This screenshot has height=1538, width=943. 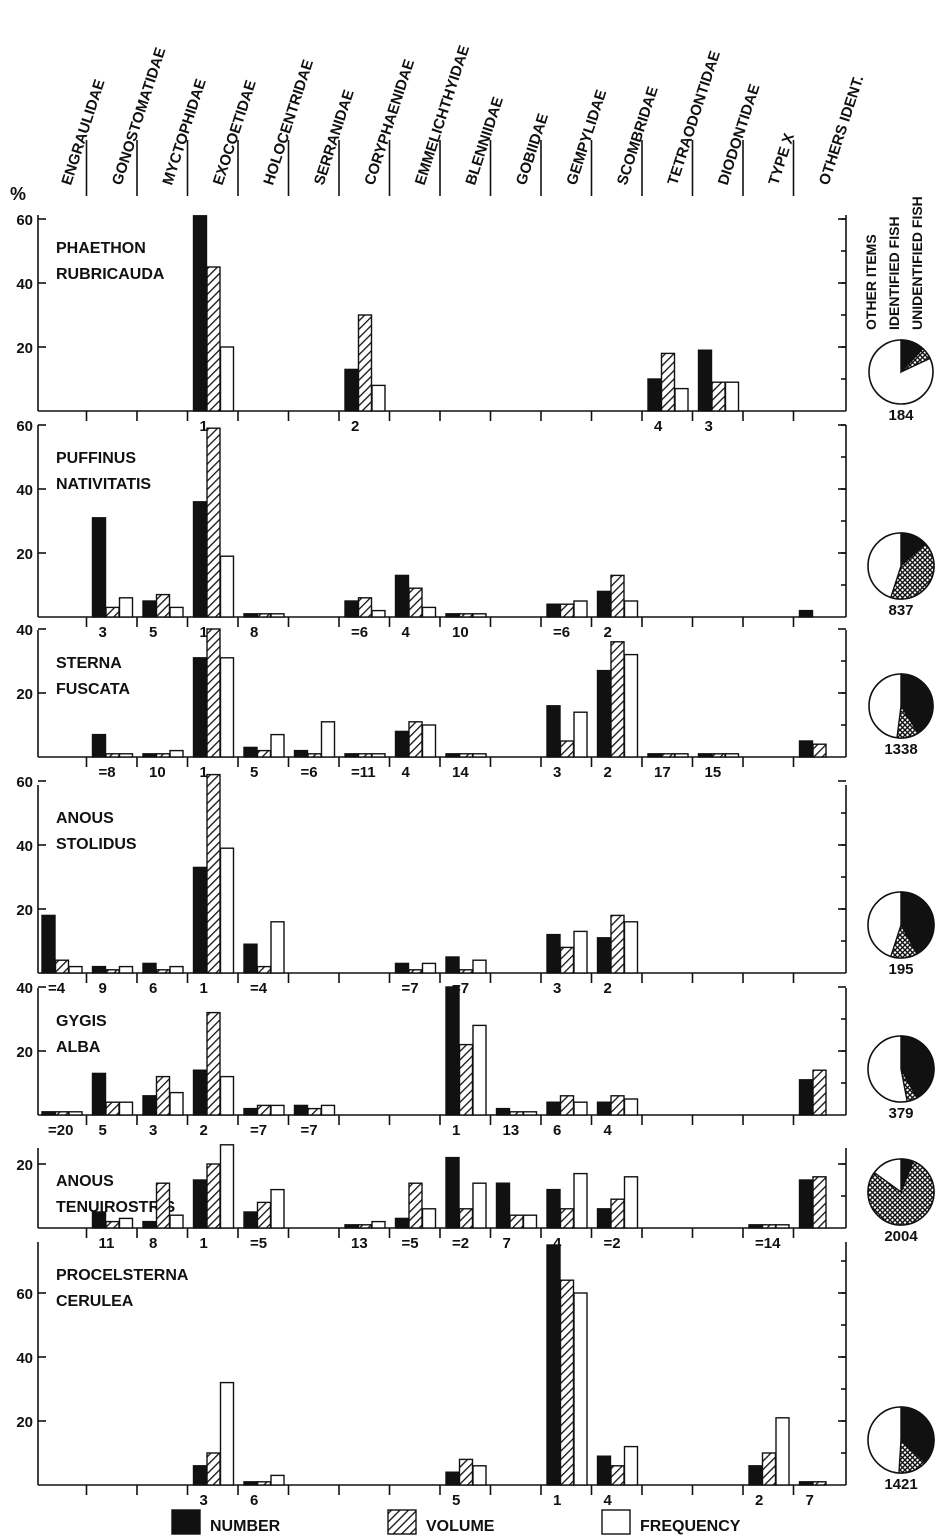 What do you see at coordinates (894, 273) in the screenshot?
I see `pie-legend-identified-fish: IDENTIFIED FISH` at bounding box center [894, 273].